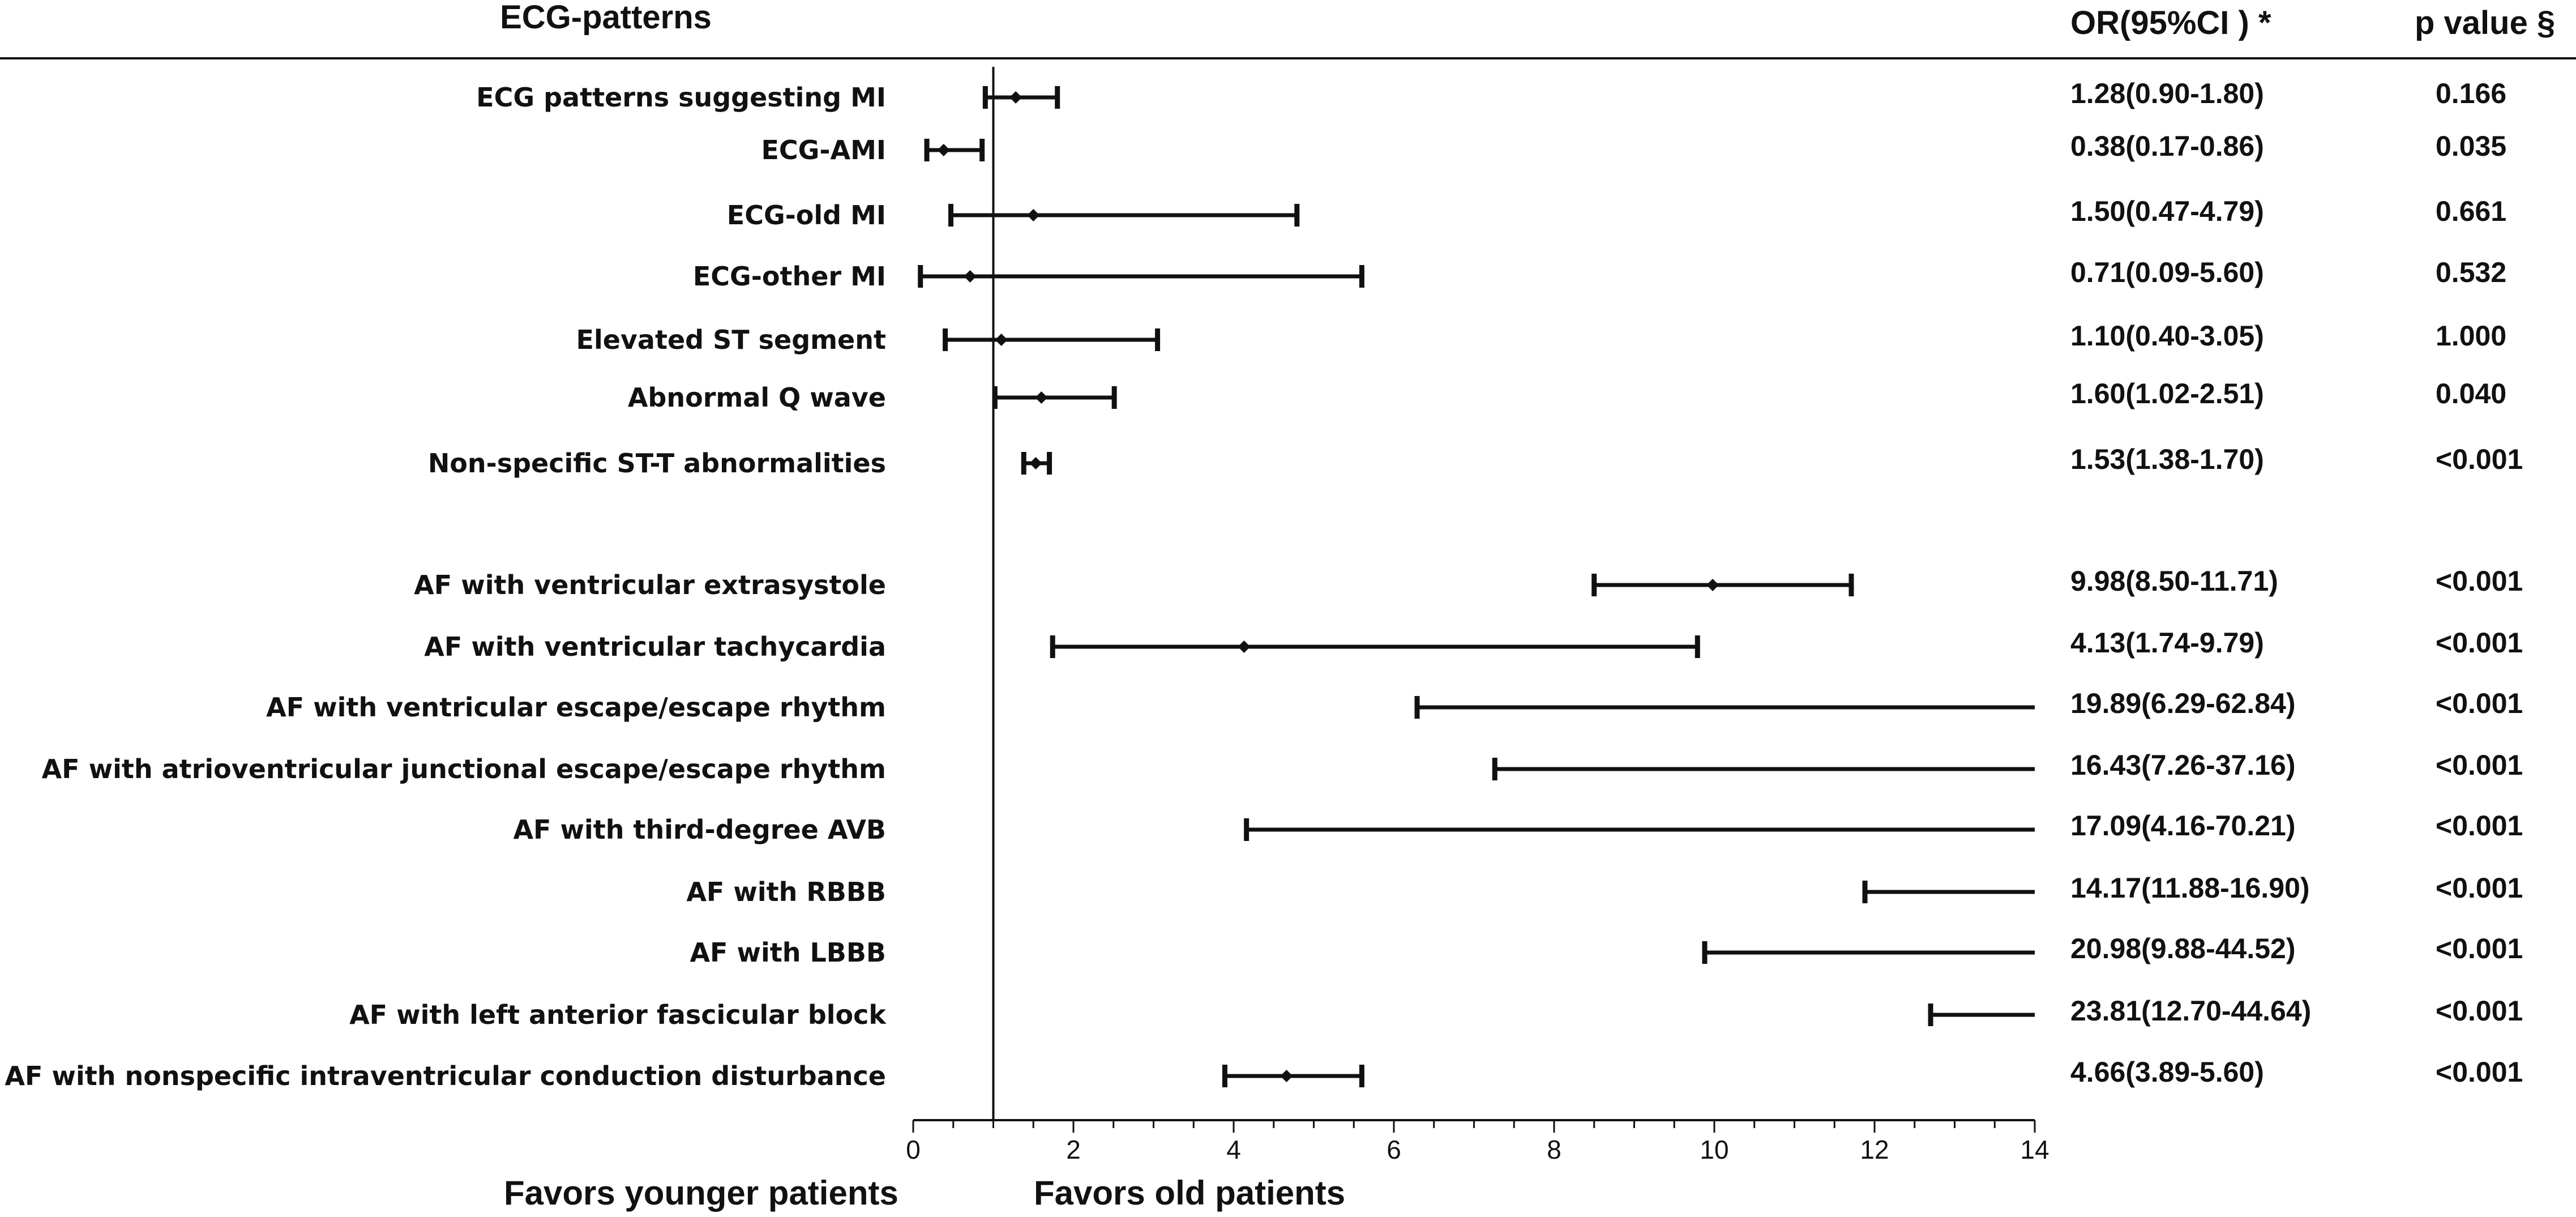 This screenshot has height=1217, width=2576. I want to click on x-axis: 0 2 4 6 8 10 12 14, so click(1477, 1141).